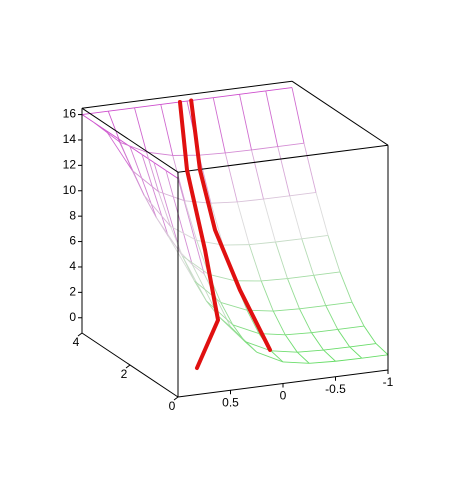 This screenshot has width=474, height=479. What do you see at coordinates (70, 114) in the screenshot?
I see `z-tick-label: 16` at bounding box center [70, 114].